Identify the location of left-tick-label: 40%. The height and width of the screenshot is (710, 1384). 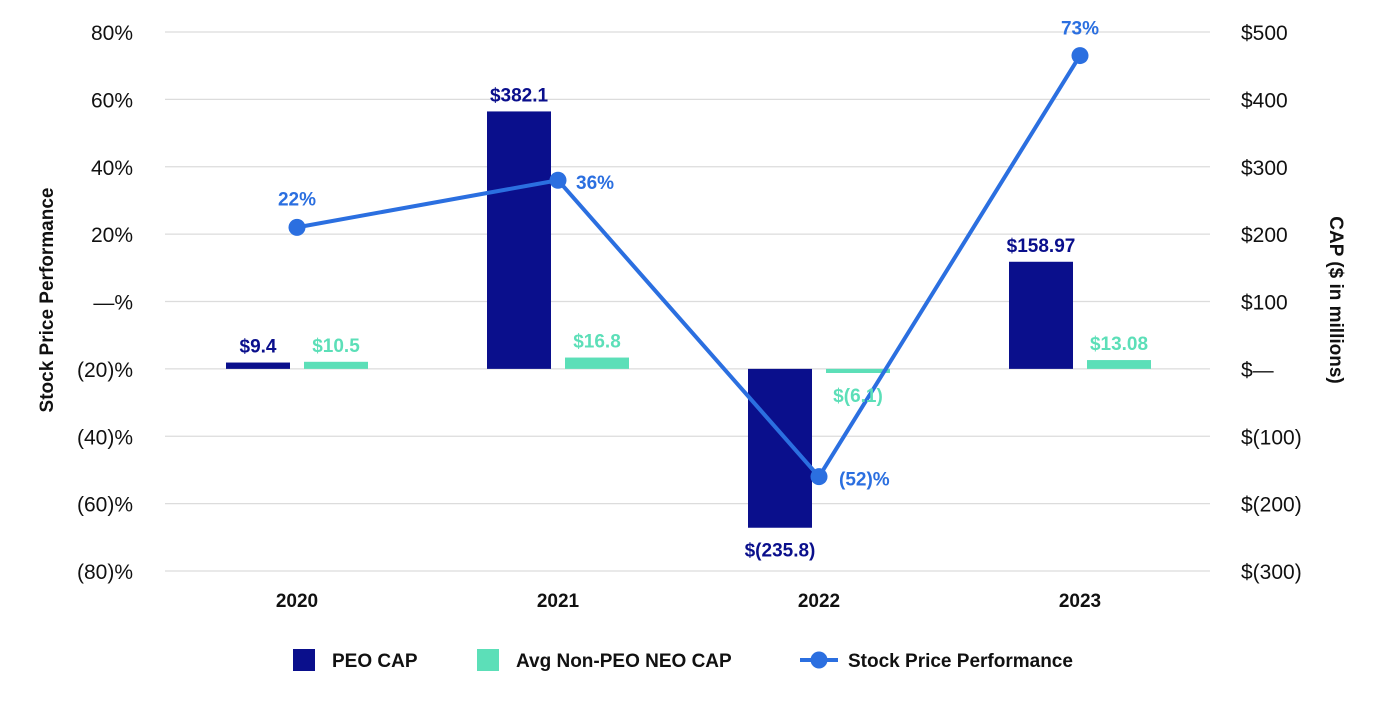
(112, 168).